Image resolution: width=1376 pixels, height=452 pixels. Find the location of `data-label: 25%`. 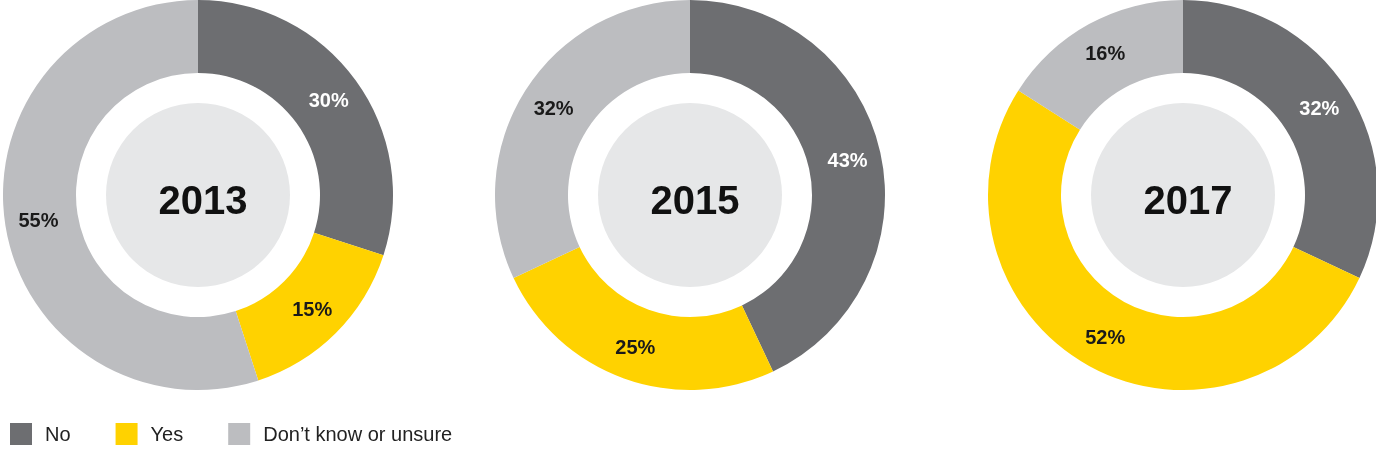

data-label: 25% is located at coordinates (635, 346).